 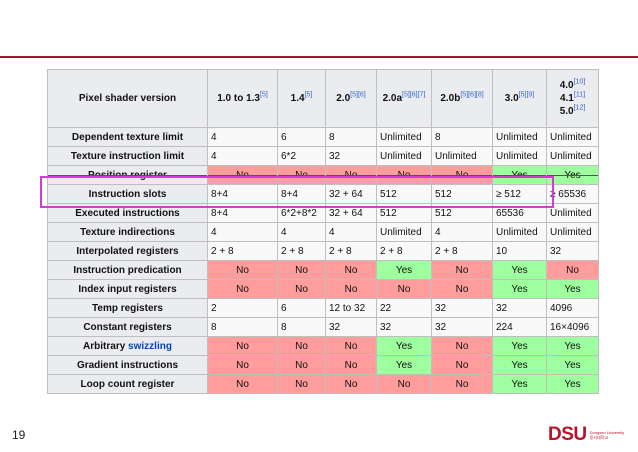 What do you see at coordinates (450, 98) in the screenshot?
I see `version-label: 2.0b` at bounding box center [450, 98].